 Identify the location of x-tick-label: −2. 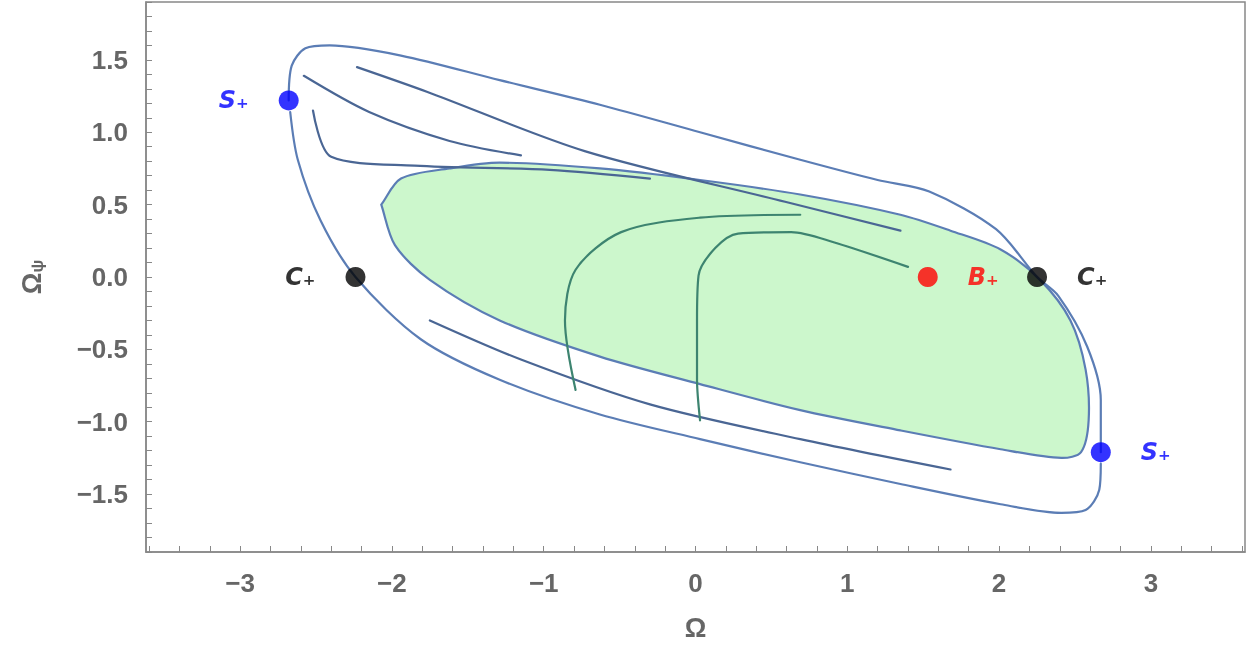
(392, 583).